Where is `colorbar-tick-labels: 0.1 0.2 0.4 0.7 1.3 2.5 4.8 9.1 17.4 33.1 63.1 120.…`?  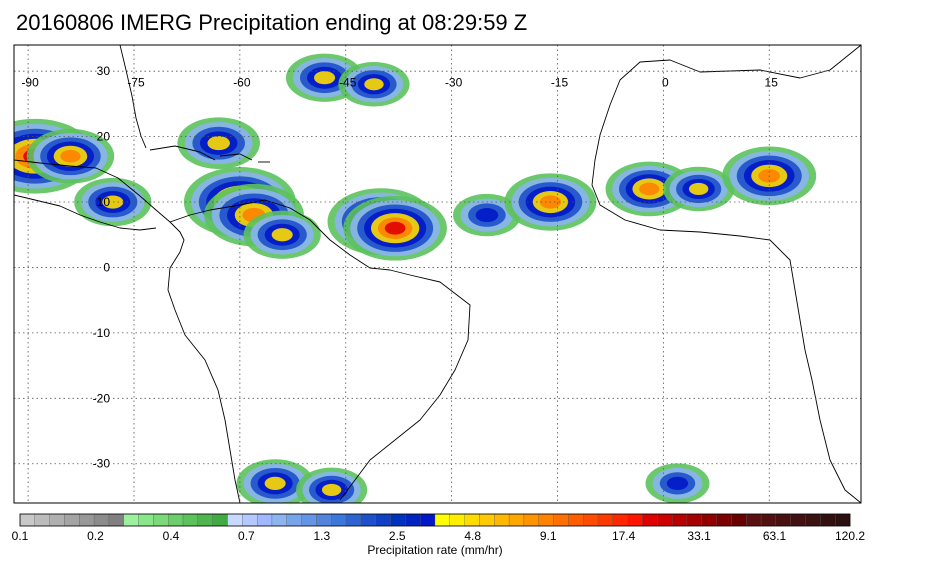
colorbar-tick-labels: 0.1 0.2 0.4 0.7 1.3 2.5 4.8 9.1 17.4 33.1 63.1 120.… is located at coordinates (439, 536).